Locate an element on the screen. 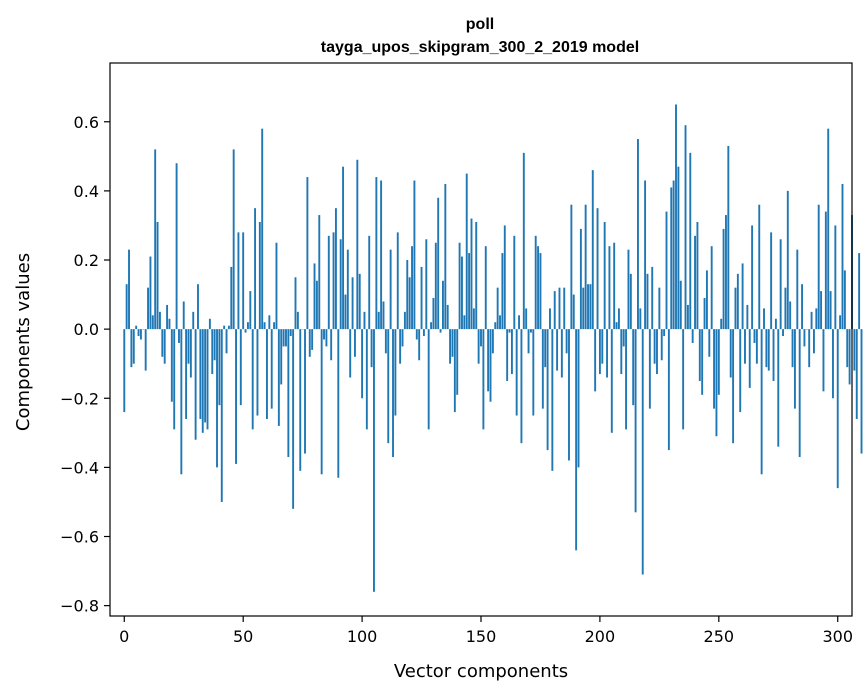  x-tick-label: 200 is located at coordinates (600, 636).